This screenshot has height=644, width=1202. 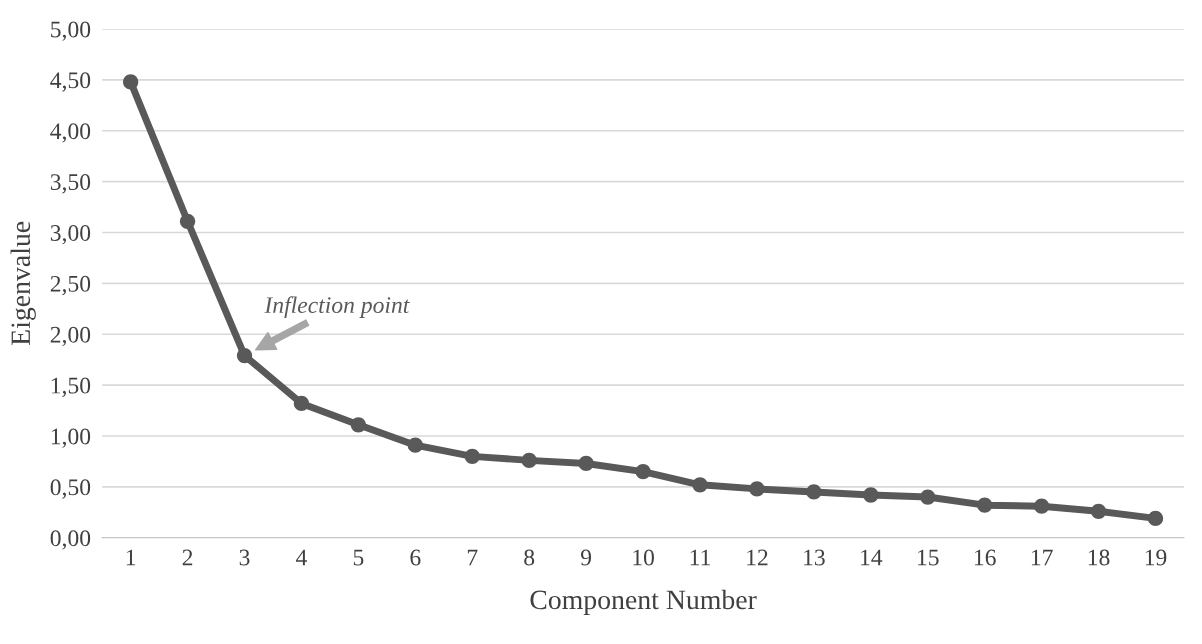 I want to click on x-axis-title: Component Number, so click(x=643, y=602).